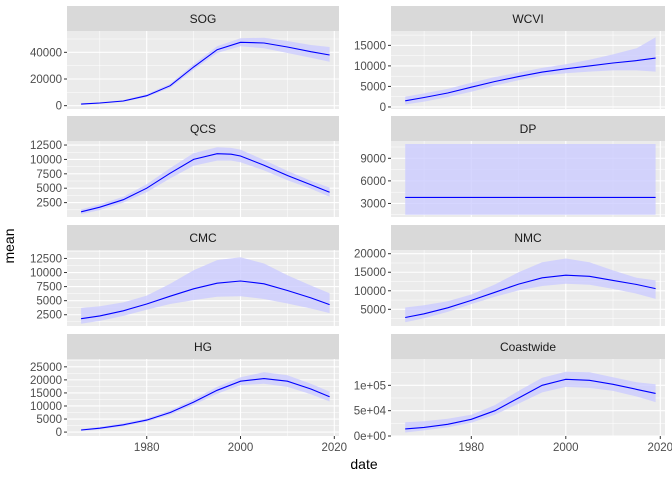 The height and width of the screenshot is (485, 672). I want to click on y-tick-label: 5e+04, so click(370, 412).